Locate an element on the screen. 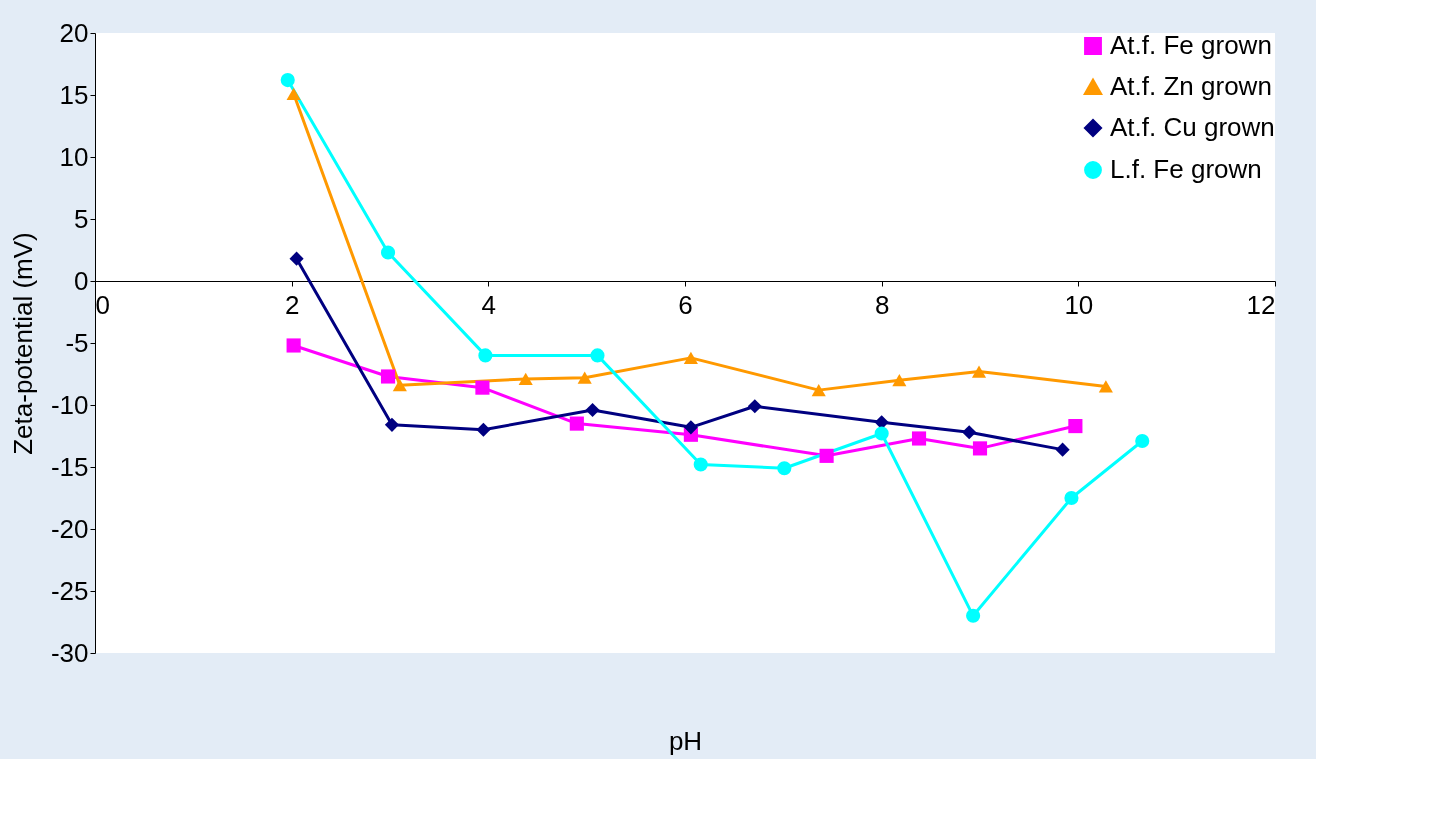 The image size is (1433, 817). y-tick-label: 15 is located at coordinates (74, 94).